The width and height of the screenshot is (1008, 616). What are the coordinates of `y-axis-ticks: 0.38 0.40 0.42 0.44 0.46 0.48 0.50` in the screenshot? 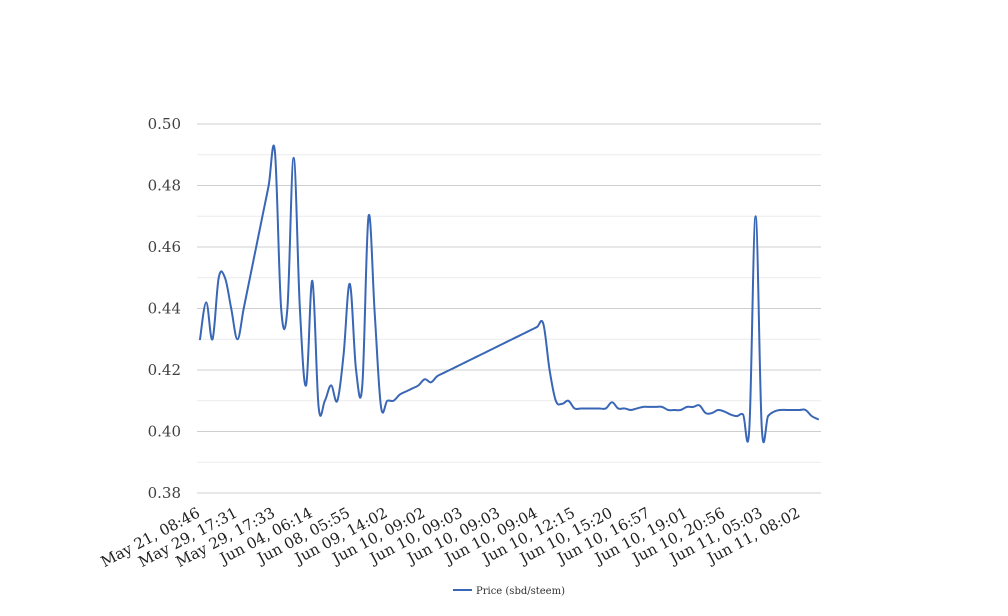 It's located at (164, 308).